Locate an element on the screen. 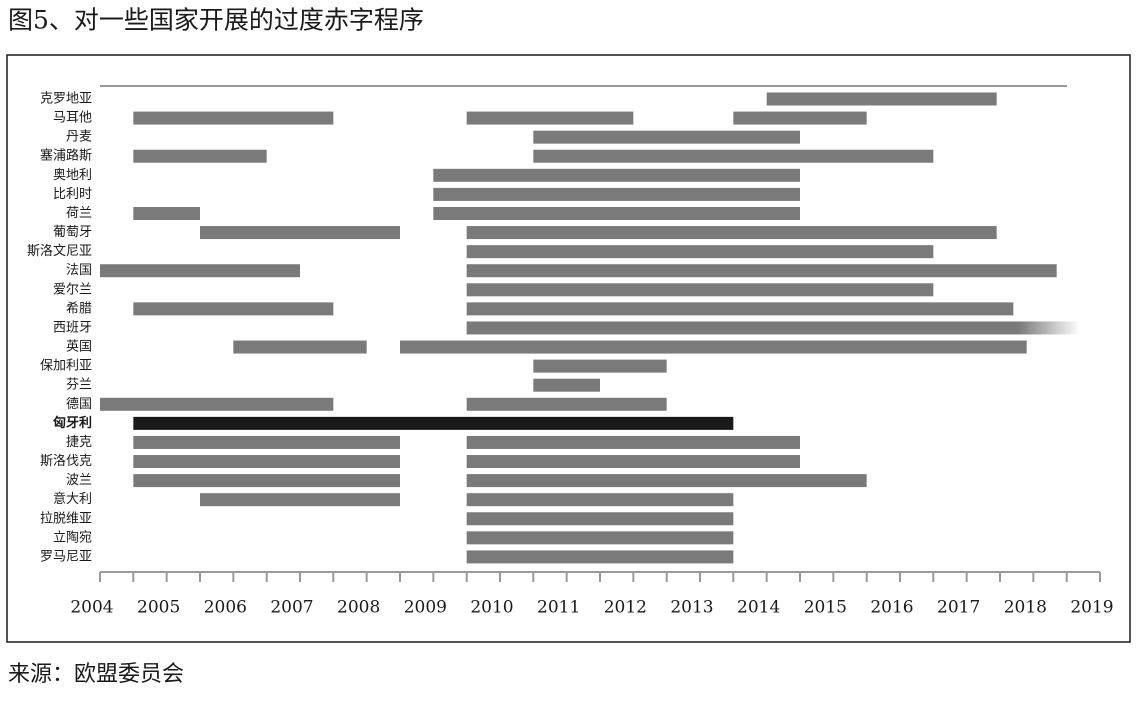 The height and width of the screenshot is (704, 1137). x-tick-label: 2005 is located at coordinates (158, 608).